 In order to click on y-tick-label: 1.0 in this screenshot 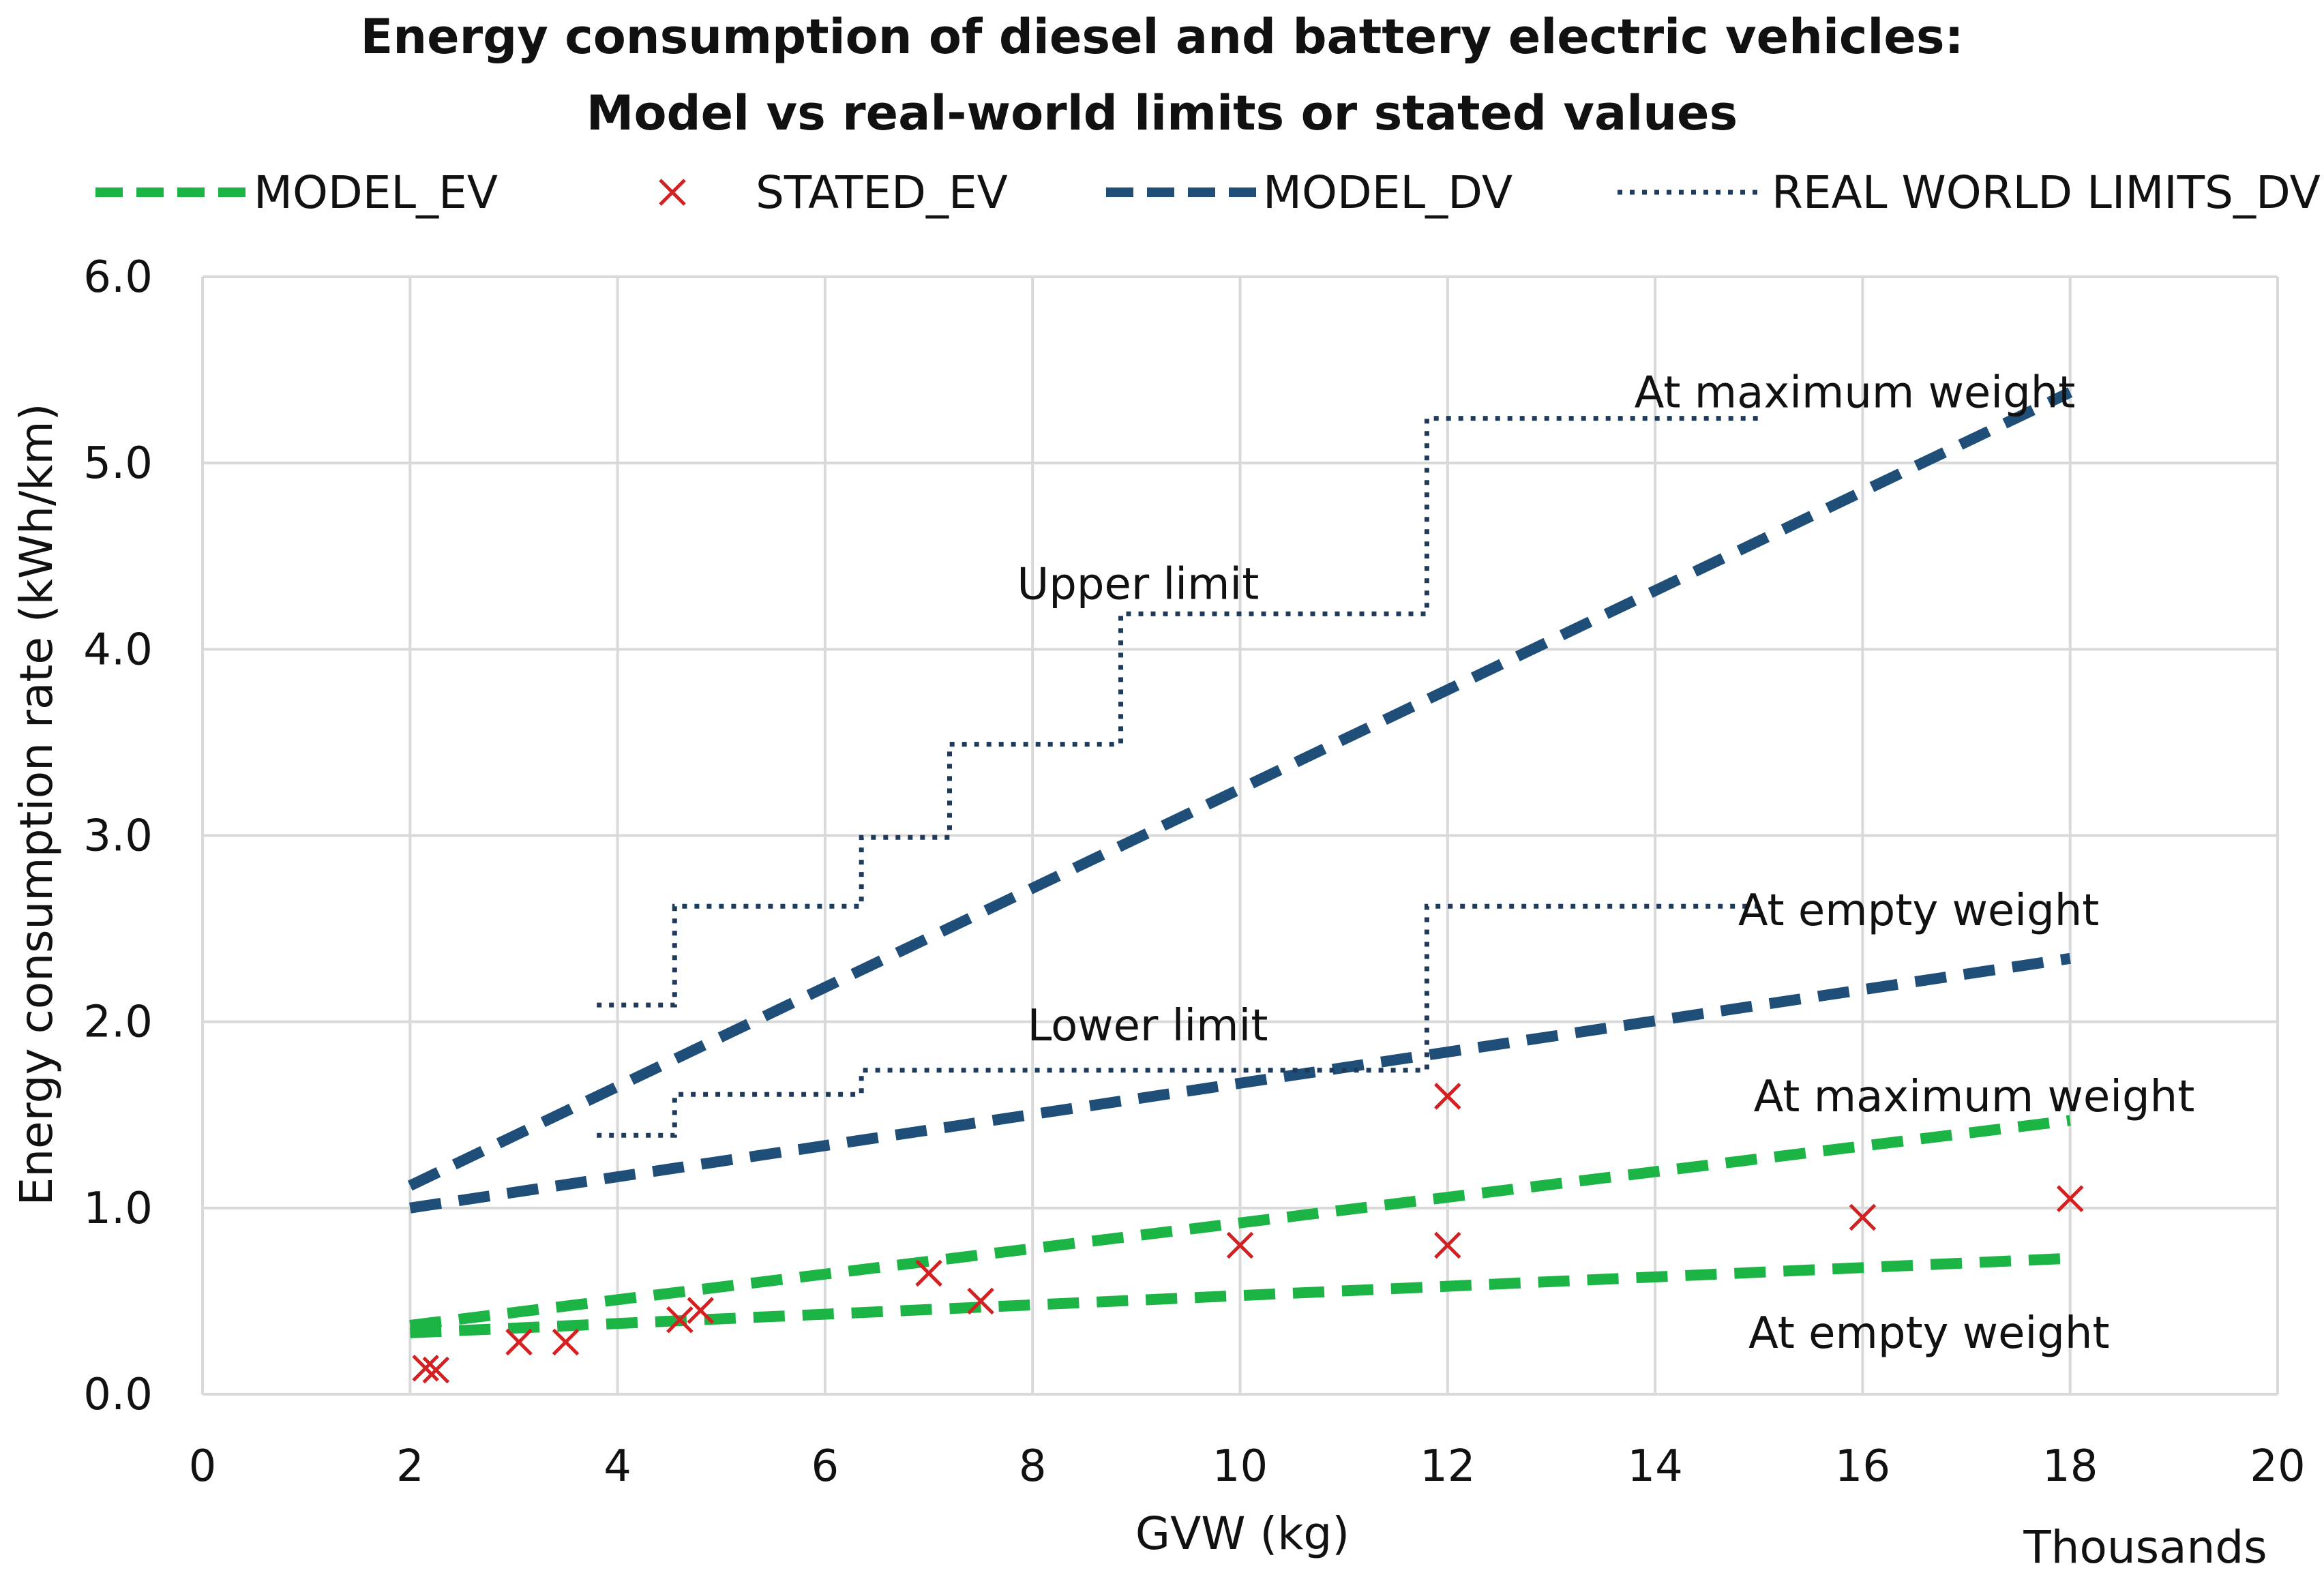, I will do `click(118, 1209)`.